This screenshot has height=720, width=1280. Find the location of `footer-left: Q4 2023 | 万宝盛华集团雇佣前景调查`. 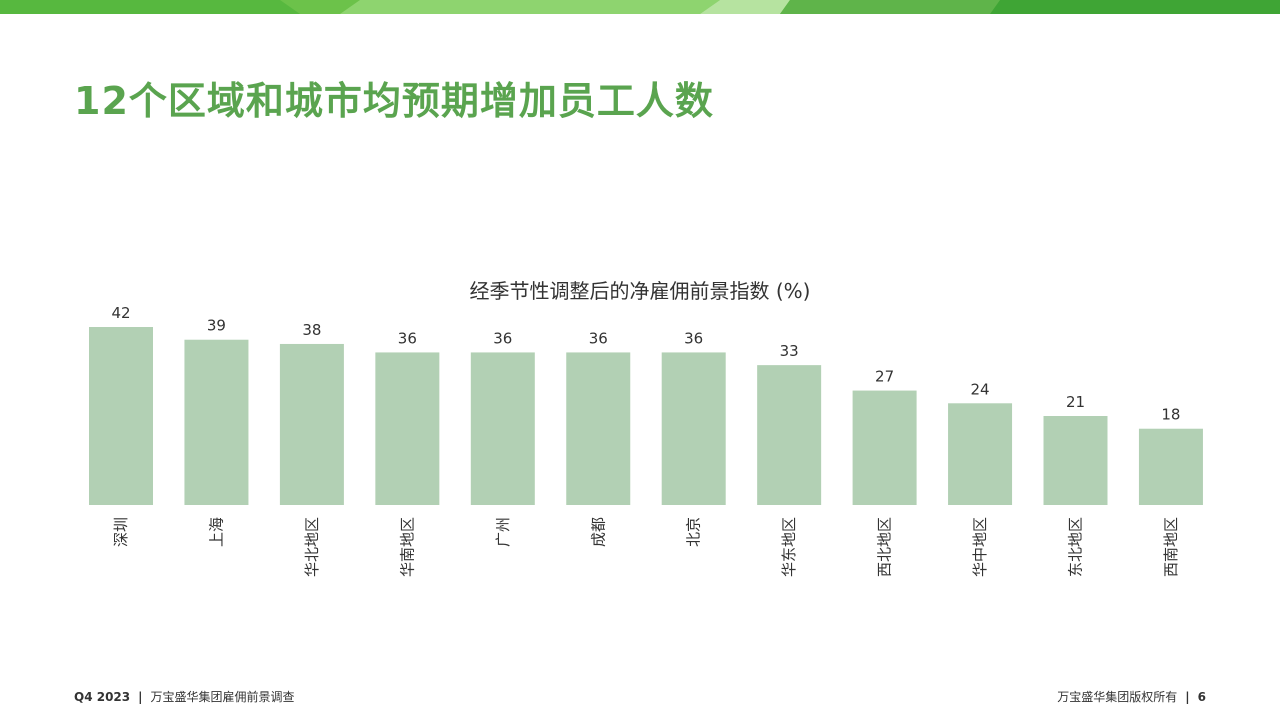

footer-left: Q4 2023 | 万宝盛华集团雇佣前景调查 is located at coordinates (184, 696).